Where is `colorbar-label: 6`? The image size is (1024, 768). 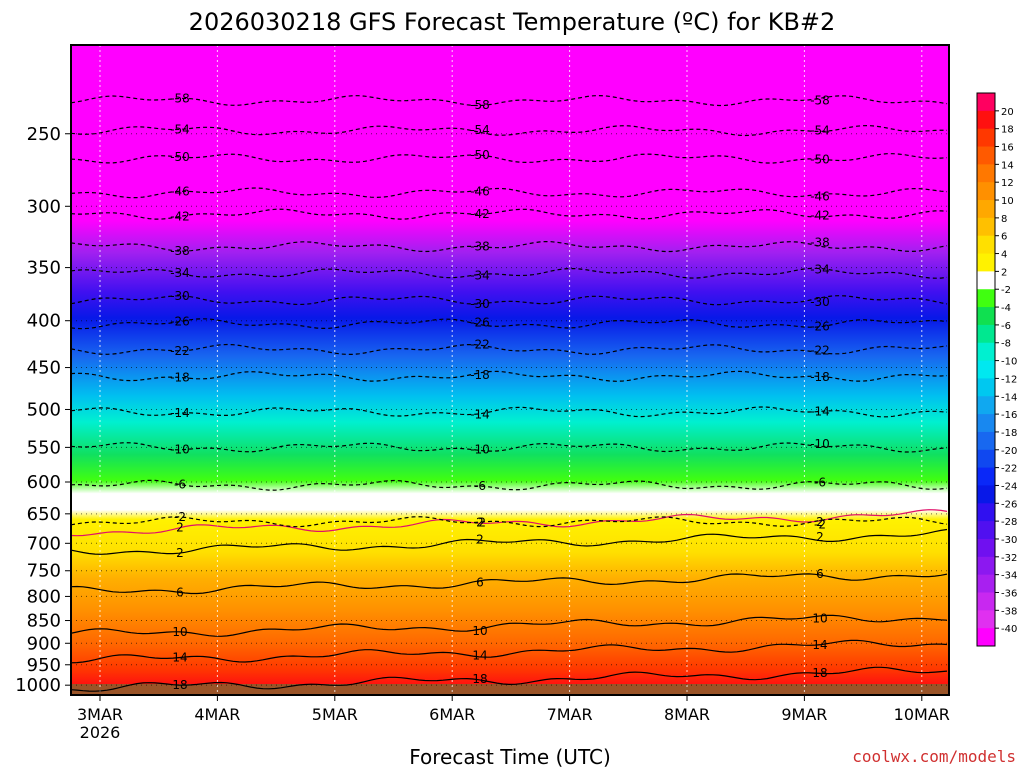
colorbar-label: 6 is located at coordinates (1004, 237).